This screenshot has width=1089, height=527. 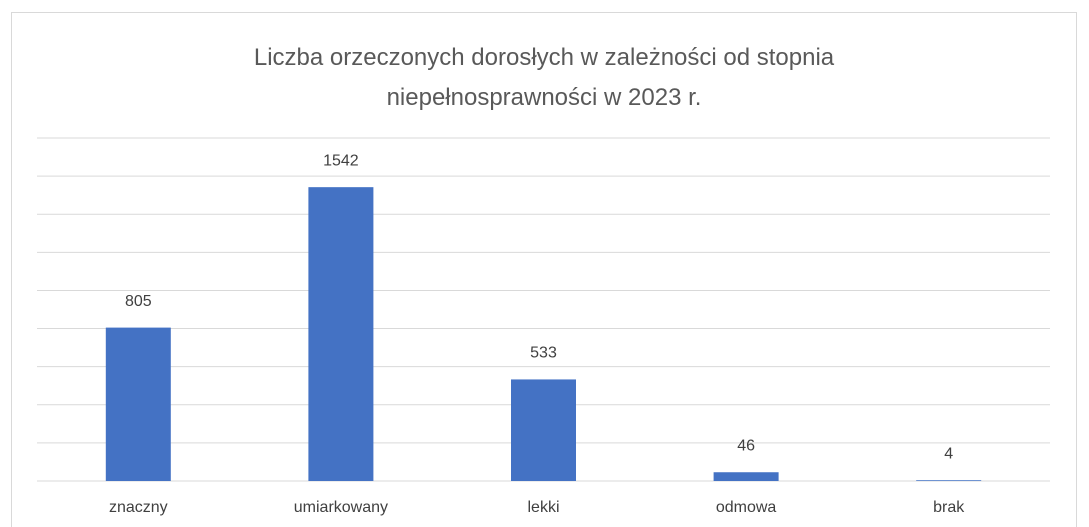 I want to click on x-tick-label: lekki, so click(x=543, y=507).